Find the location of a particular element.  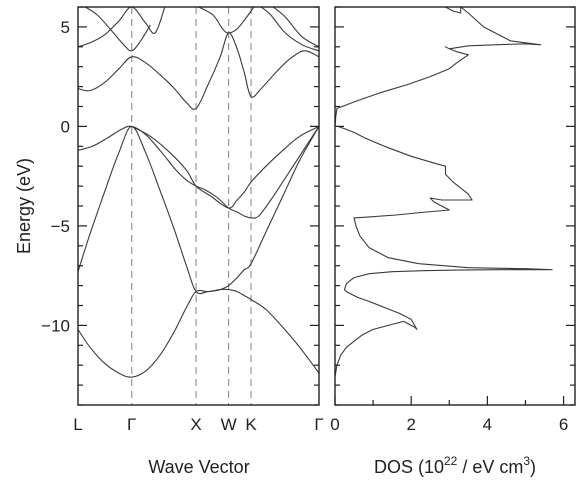

wave-vector-axis-label: Wave Vector is located at coordinates (198, 467).